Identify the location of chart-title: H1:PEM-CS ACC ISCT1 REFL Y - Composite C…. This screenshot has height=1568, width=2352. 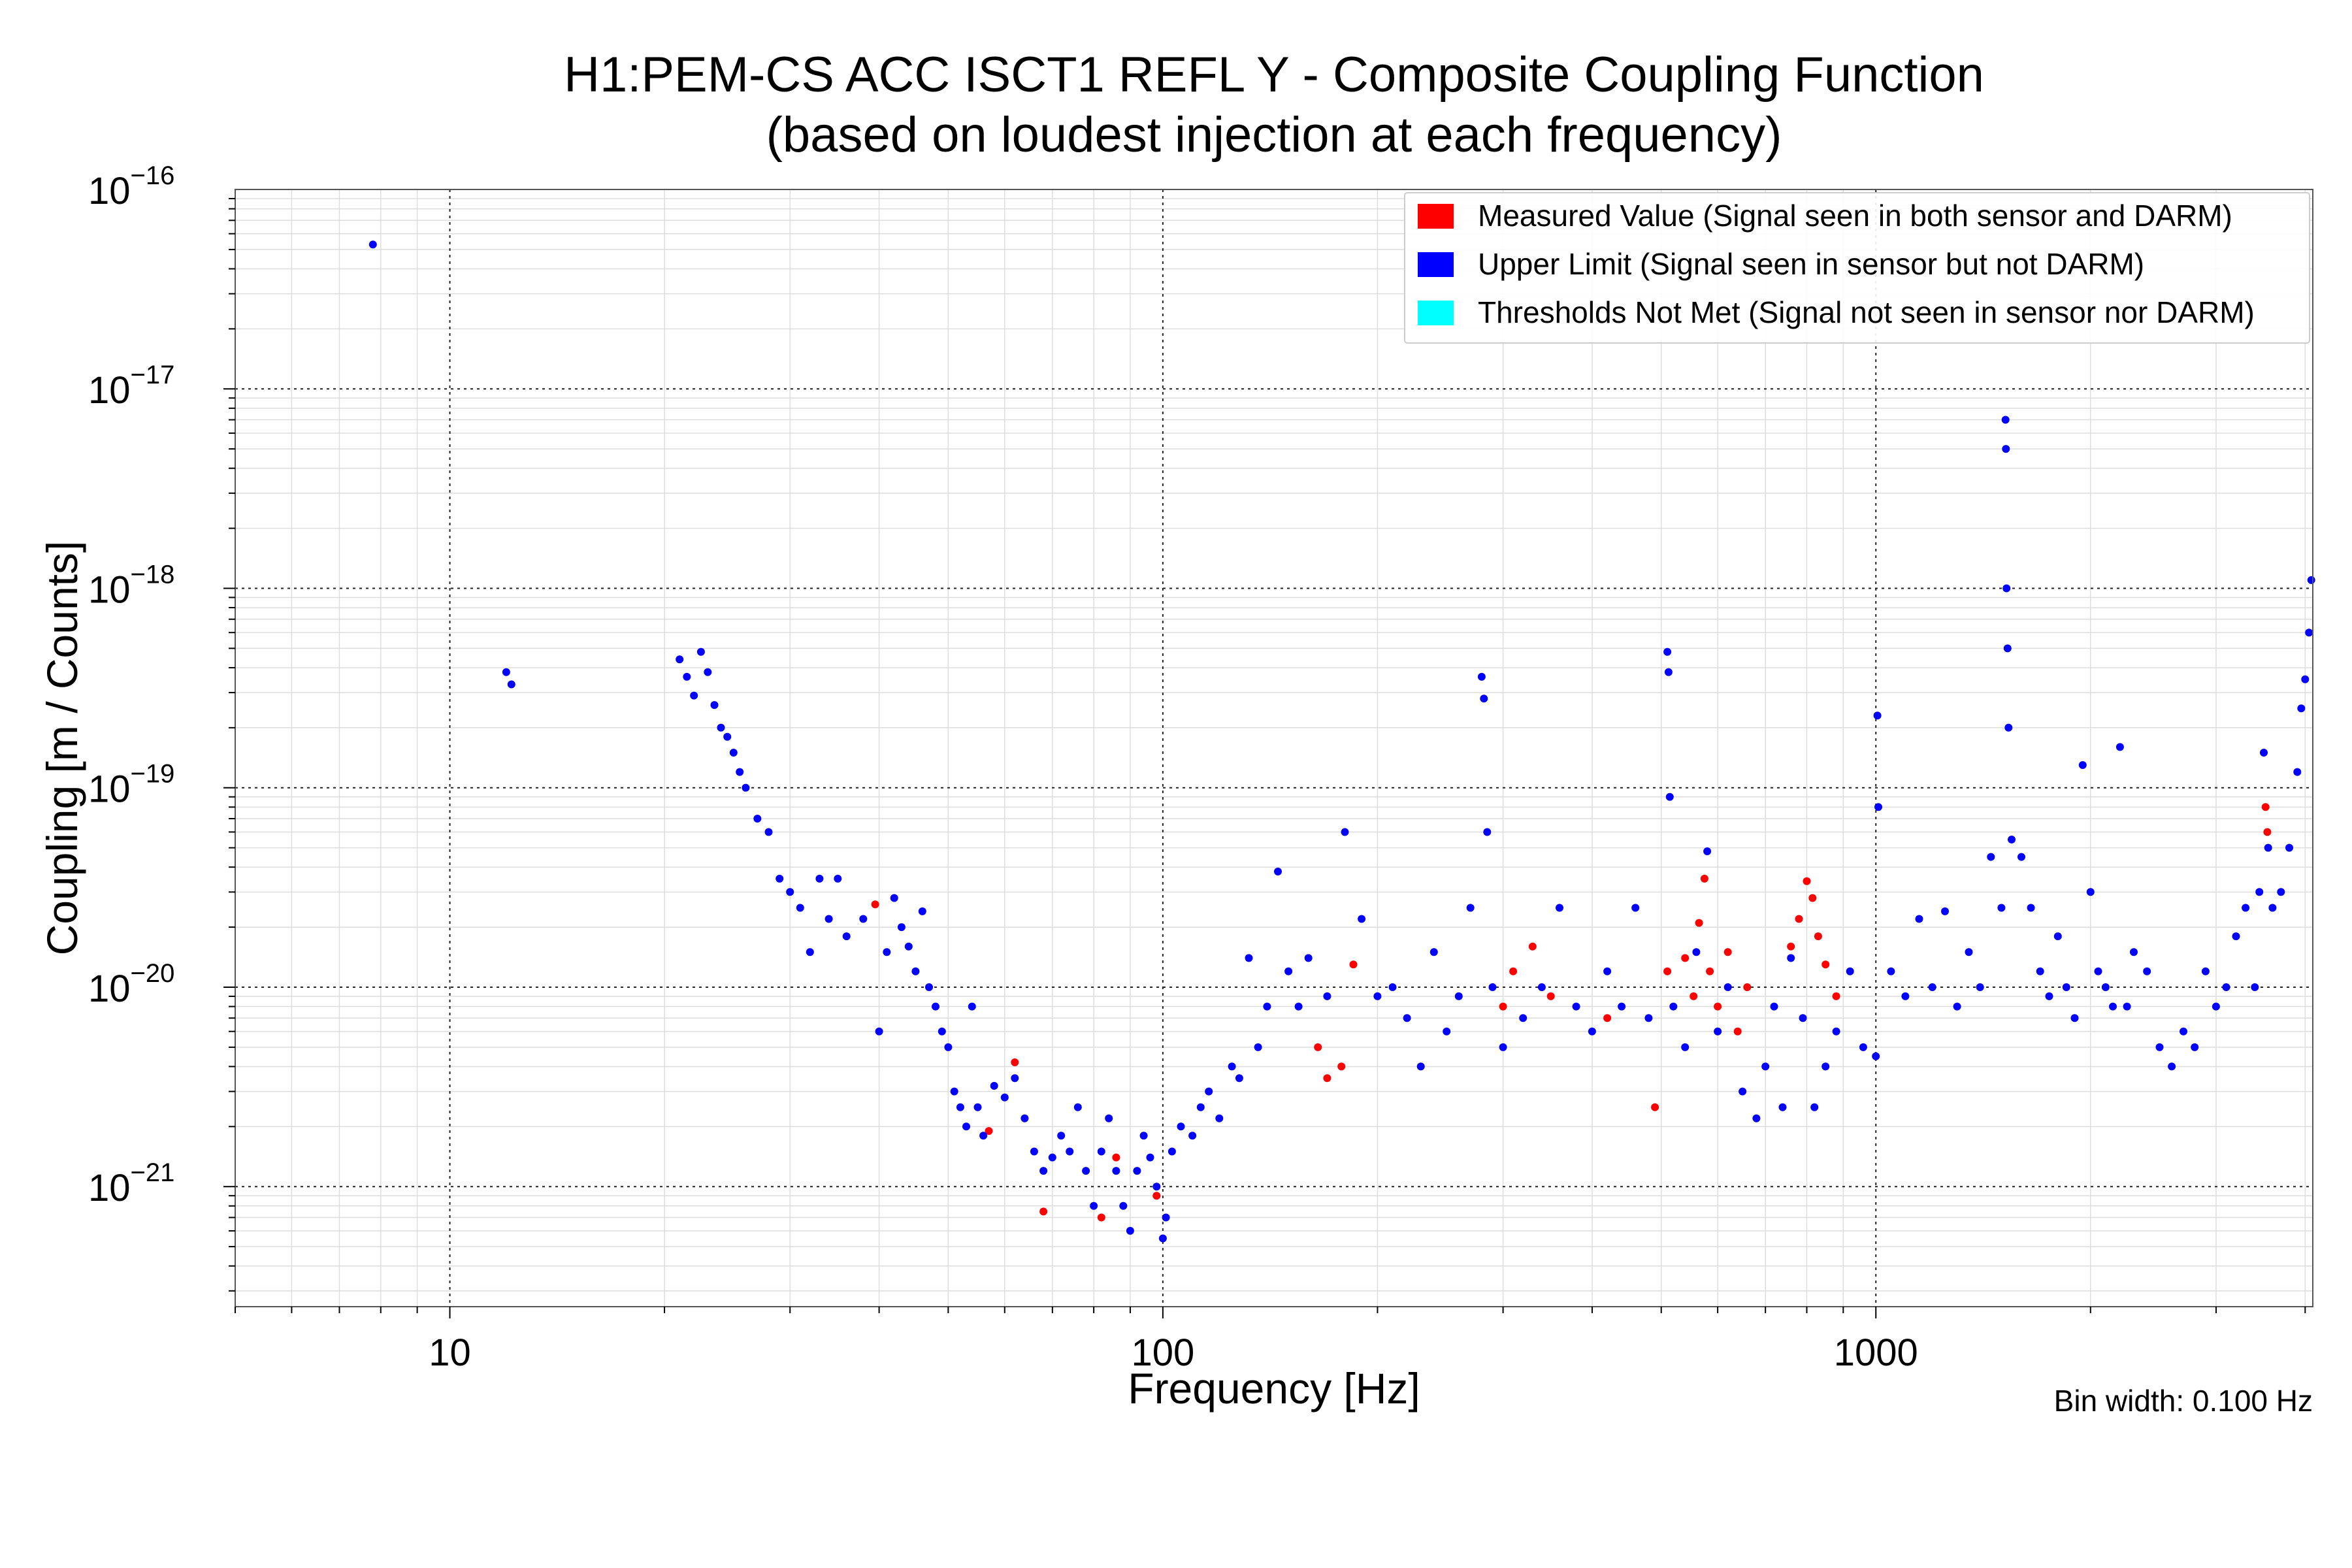
(1274, 75).